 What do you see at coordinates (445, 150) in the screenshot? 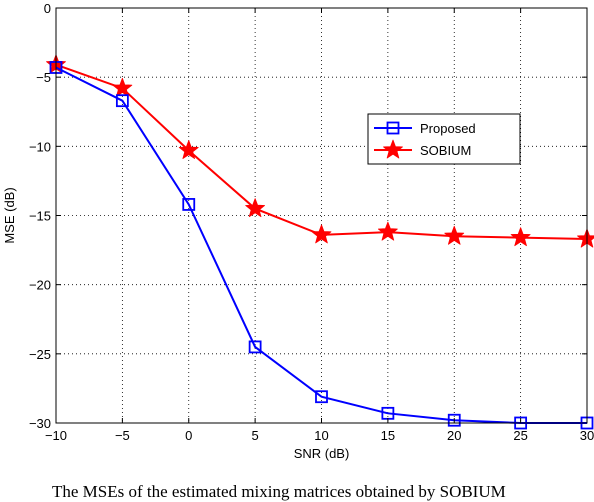
I see `legend-label: SOBIUM` at bounding box center [445, 150].